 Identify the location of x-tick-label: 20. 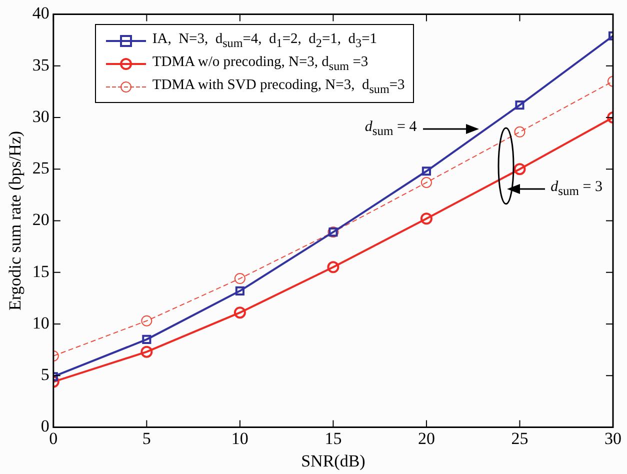
(426, 438).